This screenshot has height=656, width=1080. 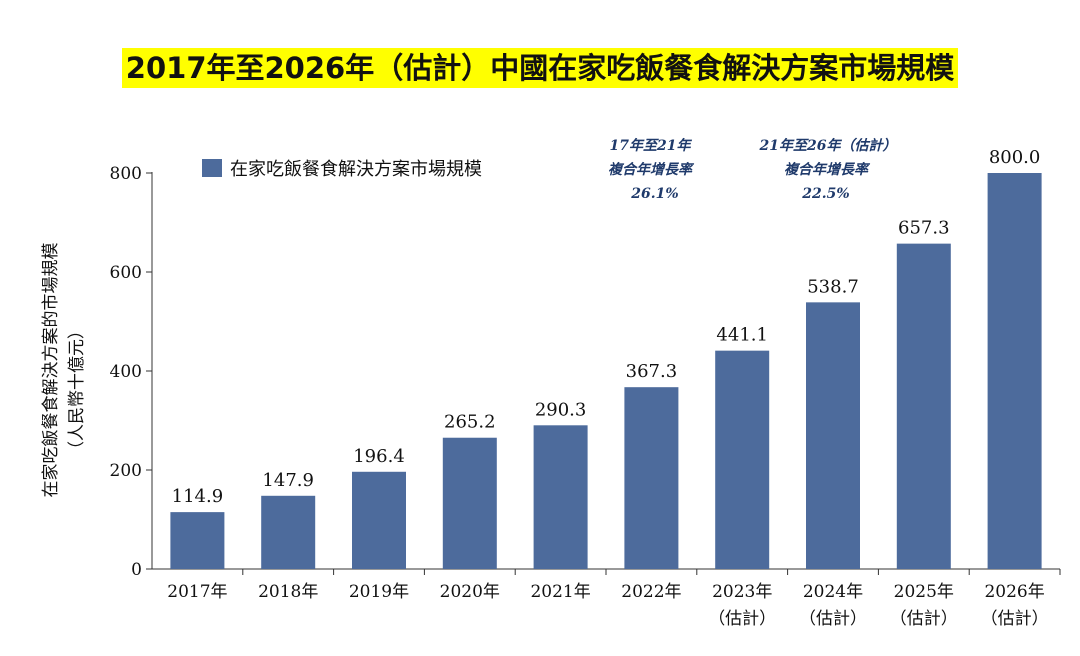 What do you see at coordinates (126, 372) in the screenshot?
I see `y-tick-label: 400` at bounding box center [126, 372].